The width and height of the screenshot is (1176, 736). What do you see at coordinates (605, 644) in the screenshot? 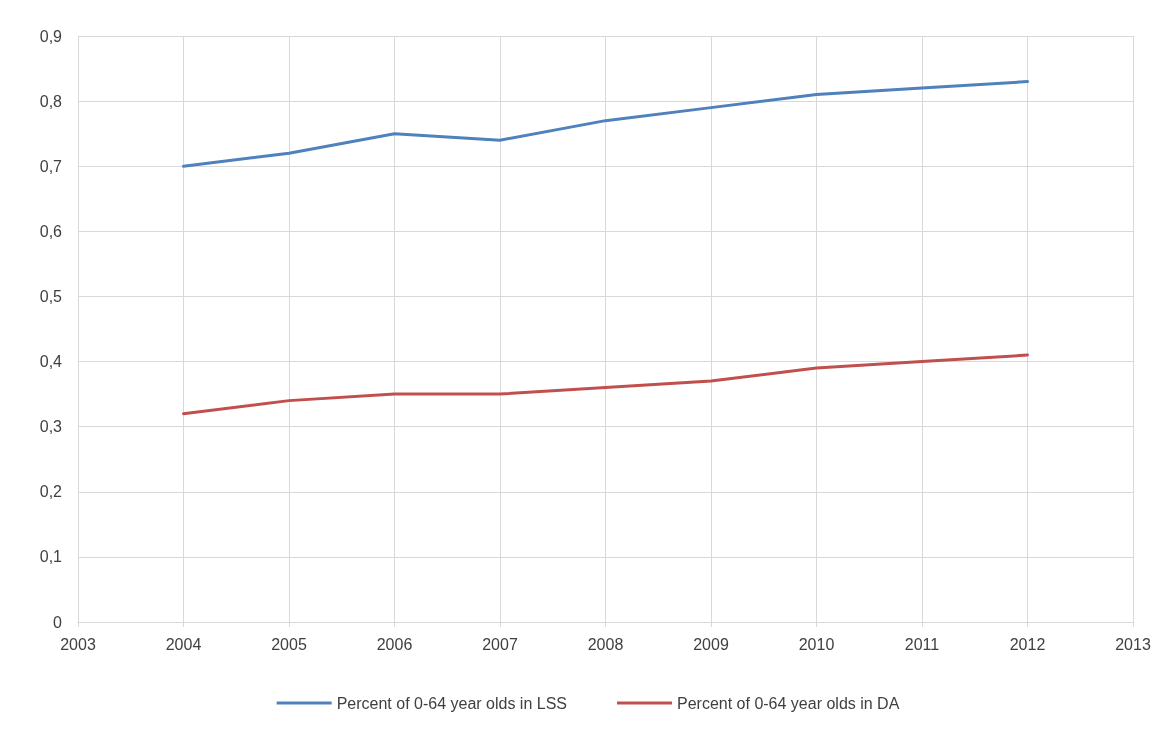
I see `x-tick-label: 2008` at bounding box center [605, 644].